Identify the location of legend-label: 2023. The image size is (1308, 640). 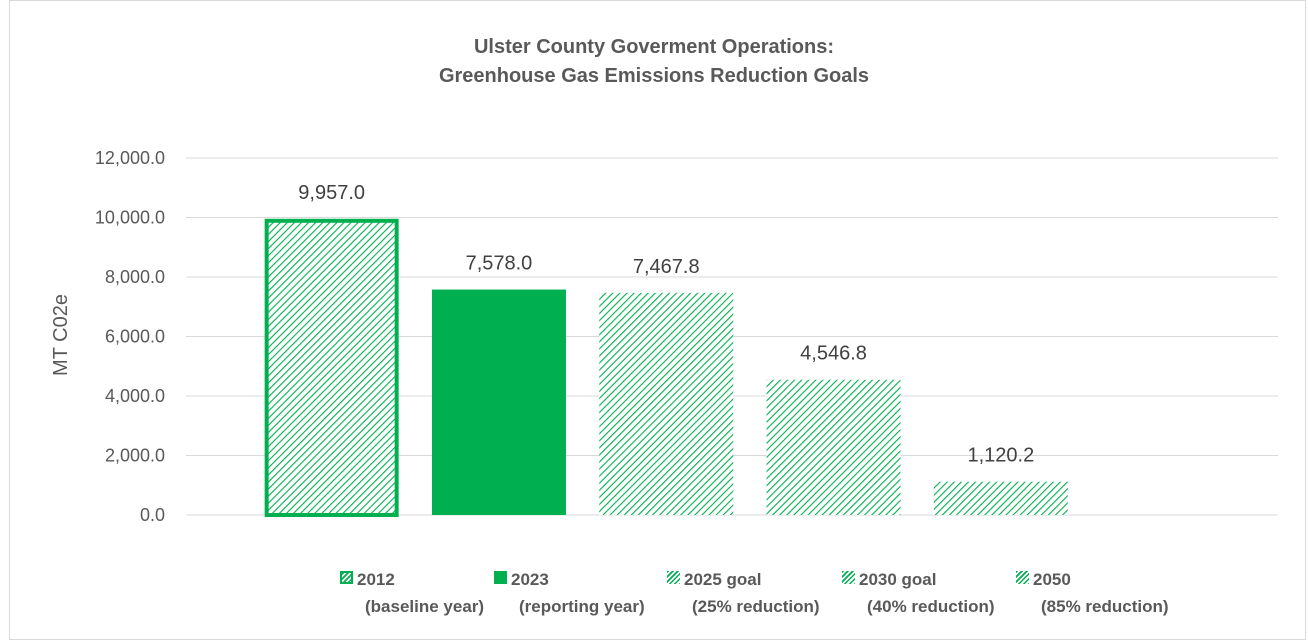
(530, 579).